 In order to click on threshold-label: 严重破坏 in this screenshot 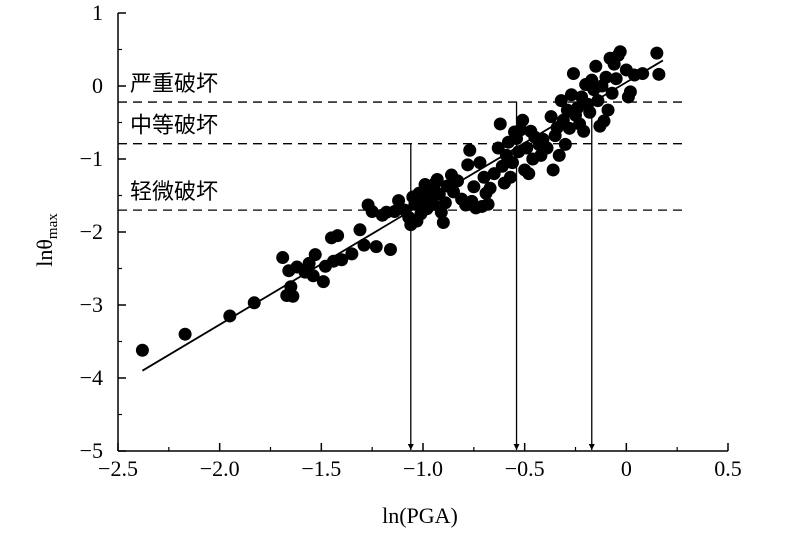, I will do `click(174, 84)`.